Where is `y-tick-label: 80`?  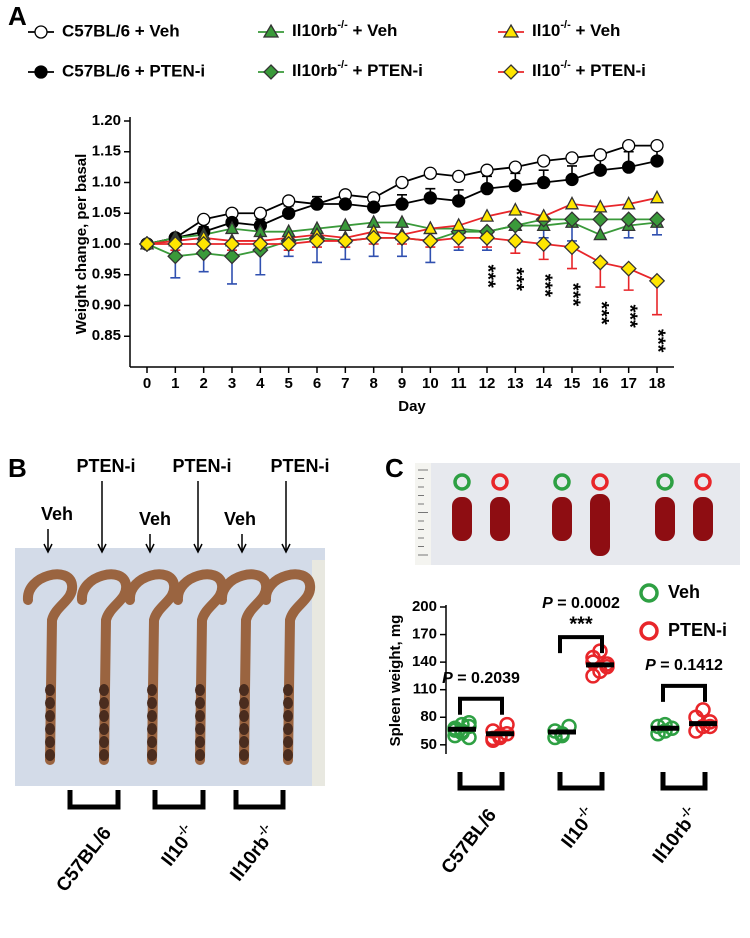 y-tick-label: 80 is located at coordinates (428, 716).